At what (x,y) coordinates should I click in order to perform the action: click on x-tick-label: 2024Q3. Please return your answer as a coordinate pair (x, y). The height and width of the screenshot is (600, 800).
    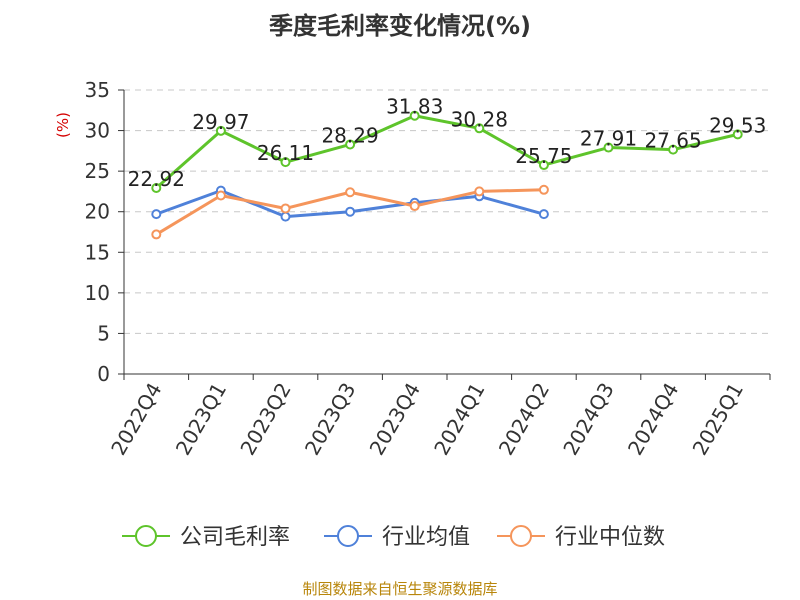
    Looking at the image, I should click on (588, 419).